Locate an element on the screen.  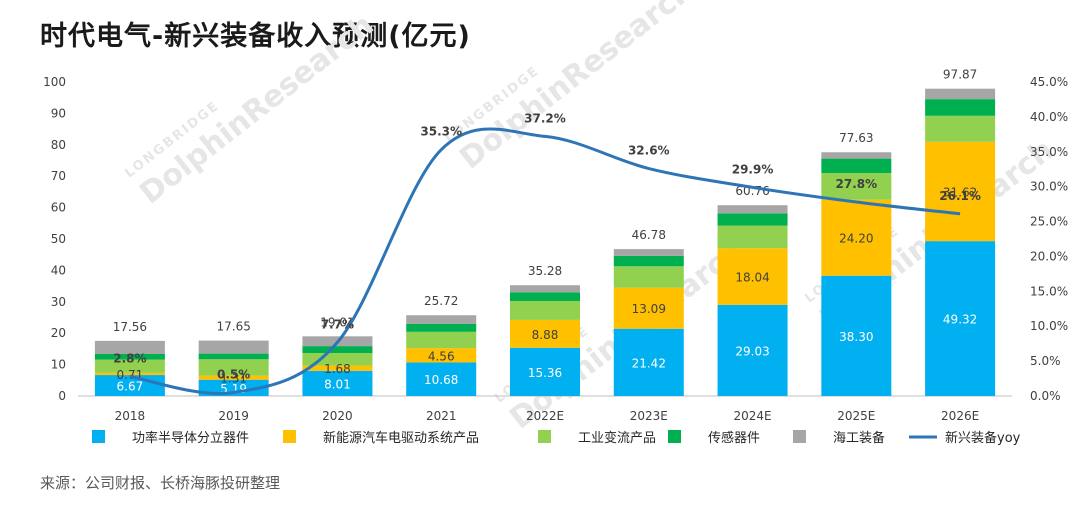
yoy-label: 27.8% is located at coordinates (857, 184).